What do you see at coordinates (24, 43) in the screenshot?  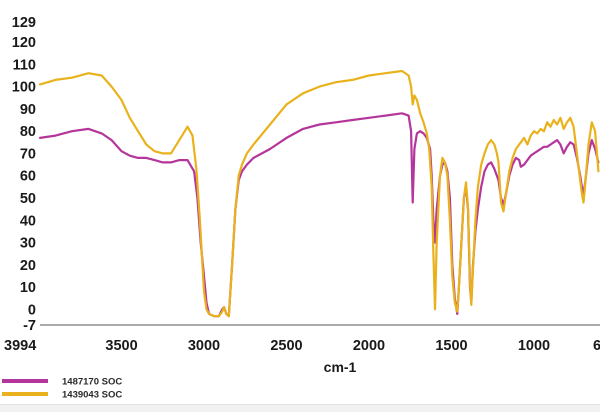 I see `y-tick-label: 120` at bounding box center [24, 43].